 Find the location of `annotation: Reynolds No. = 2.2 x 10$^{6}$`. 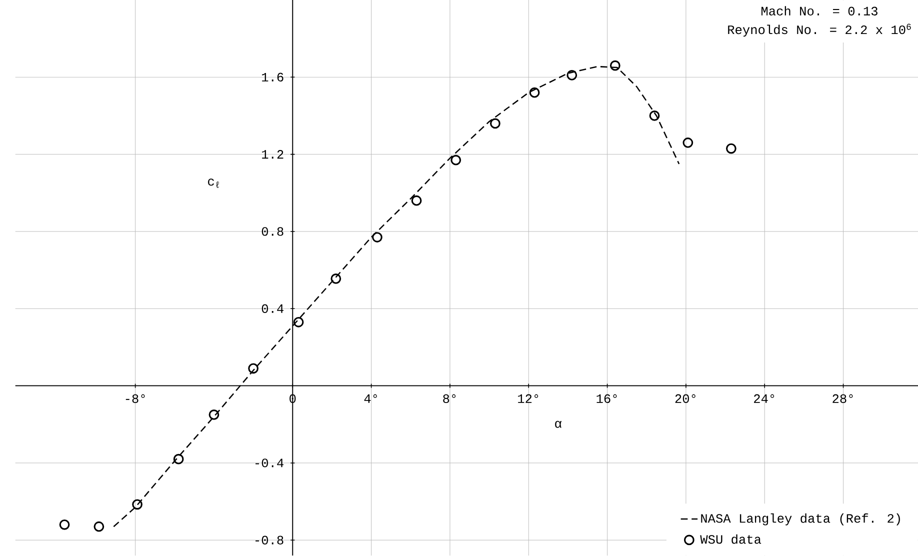

annotation: Reynolds No. = 2.2 x 10$^{6}$ is located at coordinates (819, 30).